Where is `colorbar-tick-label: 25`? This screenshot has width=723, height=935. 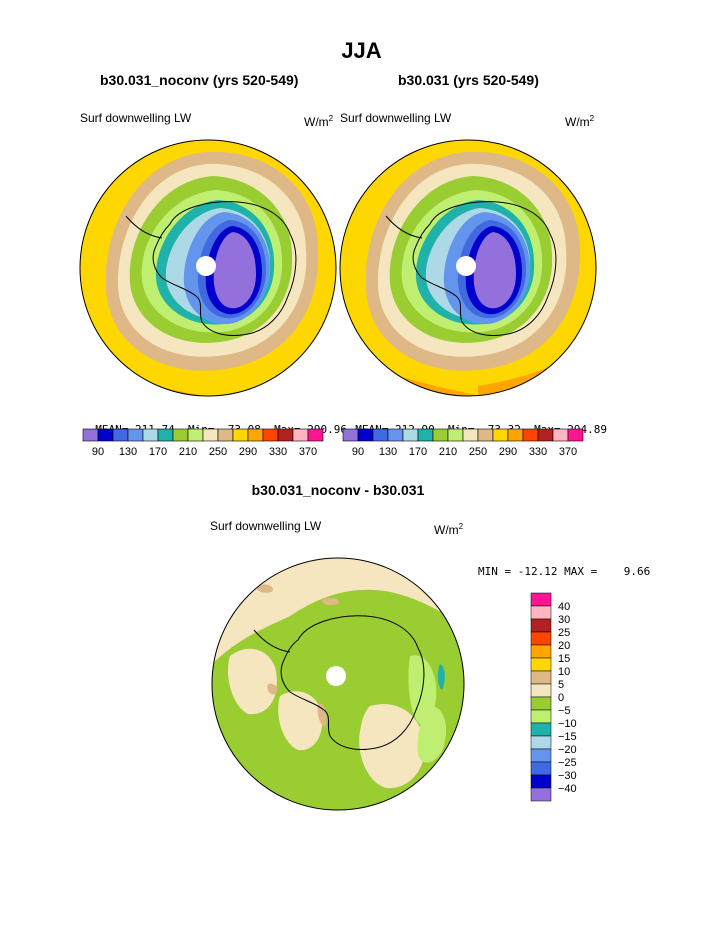
colorbar-tick-label: 25 is located at coordinates (564, 633).